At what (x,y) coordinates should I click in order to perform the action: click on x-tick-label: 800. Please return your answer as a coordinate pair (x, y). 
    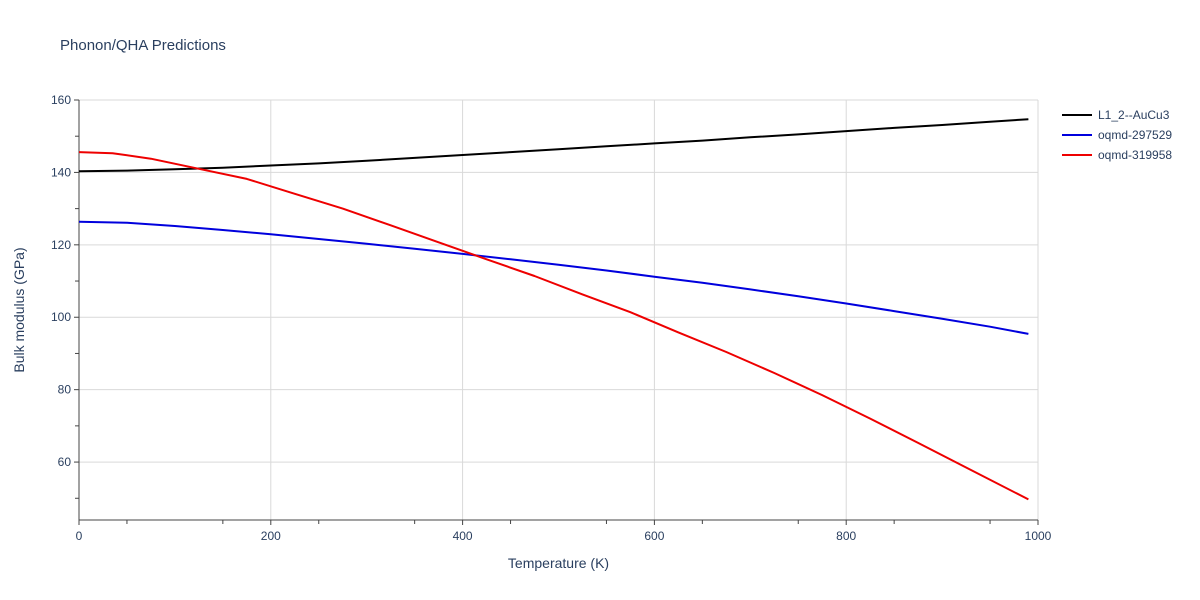
    Looking at the image, I should click on (846, 536).